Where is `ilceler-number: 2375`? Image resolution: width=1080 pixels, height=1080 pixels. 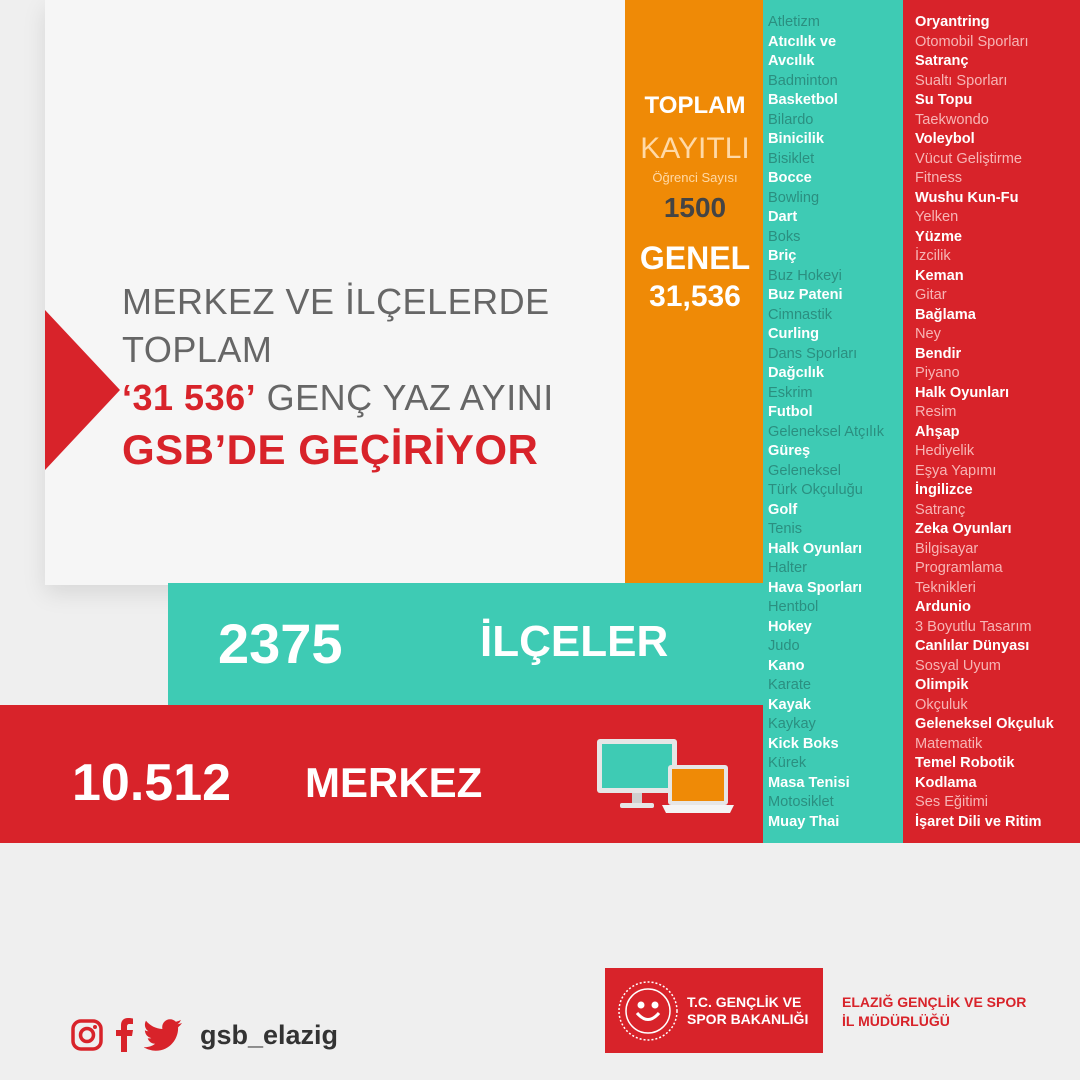 ilceler-number: 2375 is located at coordinates (280, 643).